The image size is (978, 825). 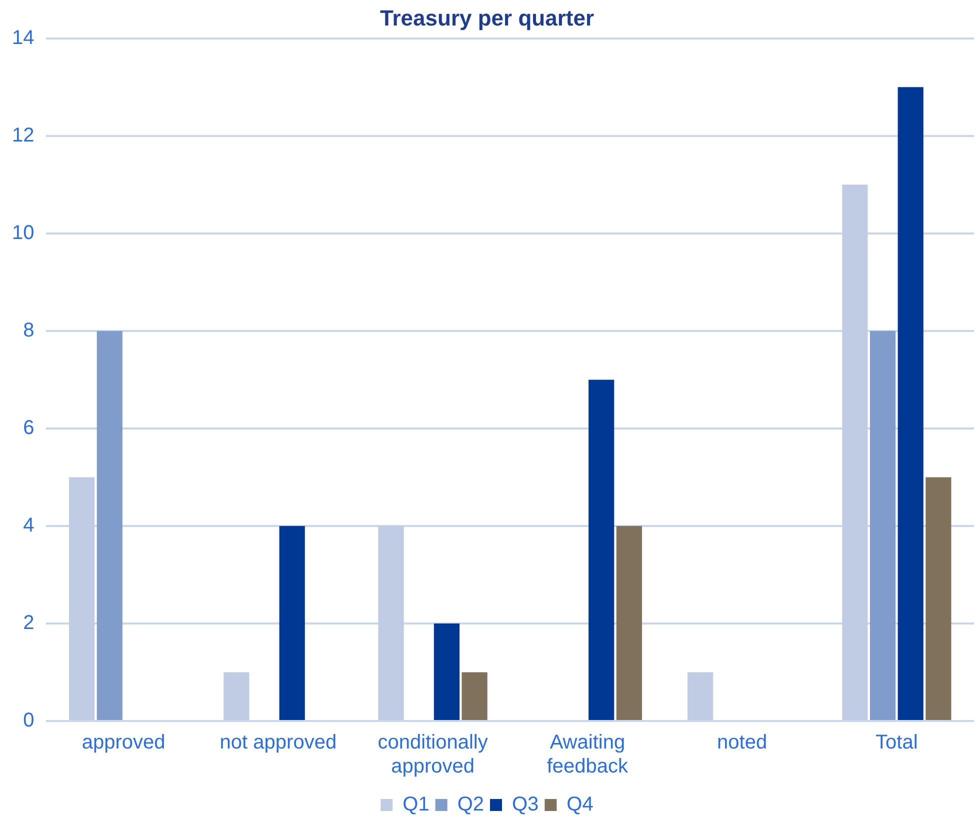 I want to click on legend-label: Q1, so click(x=416, y=805).